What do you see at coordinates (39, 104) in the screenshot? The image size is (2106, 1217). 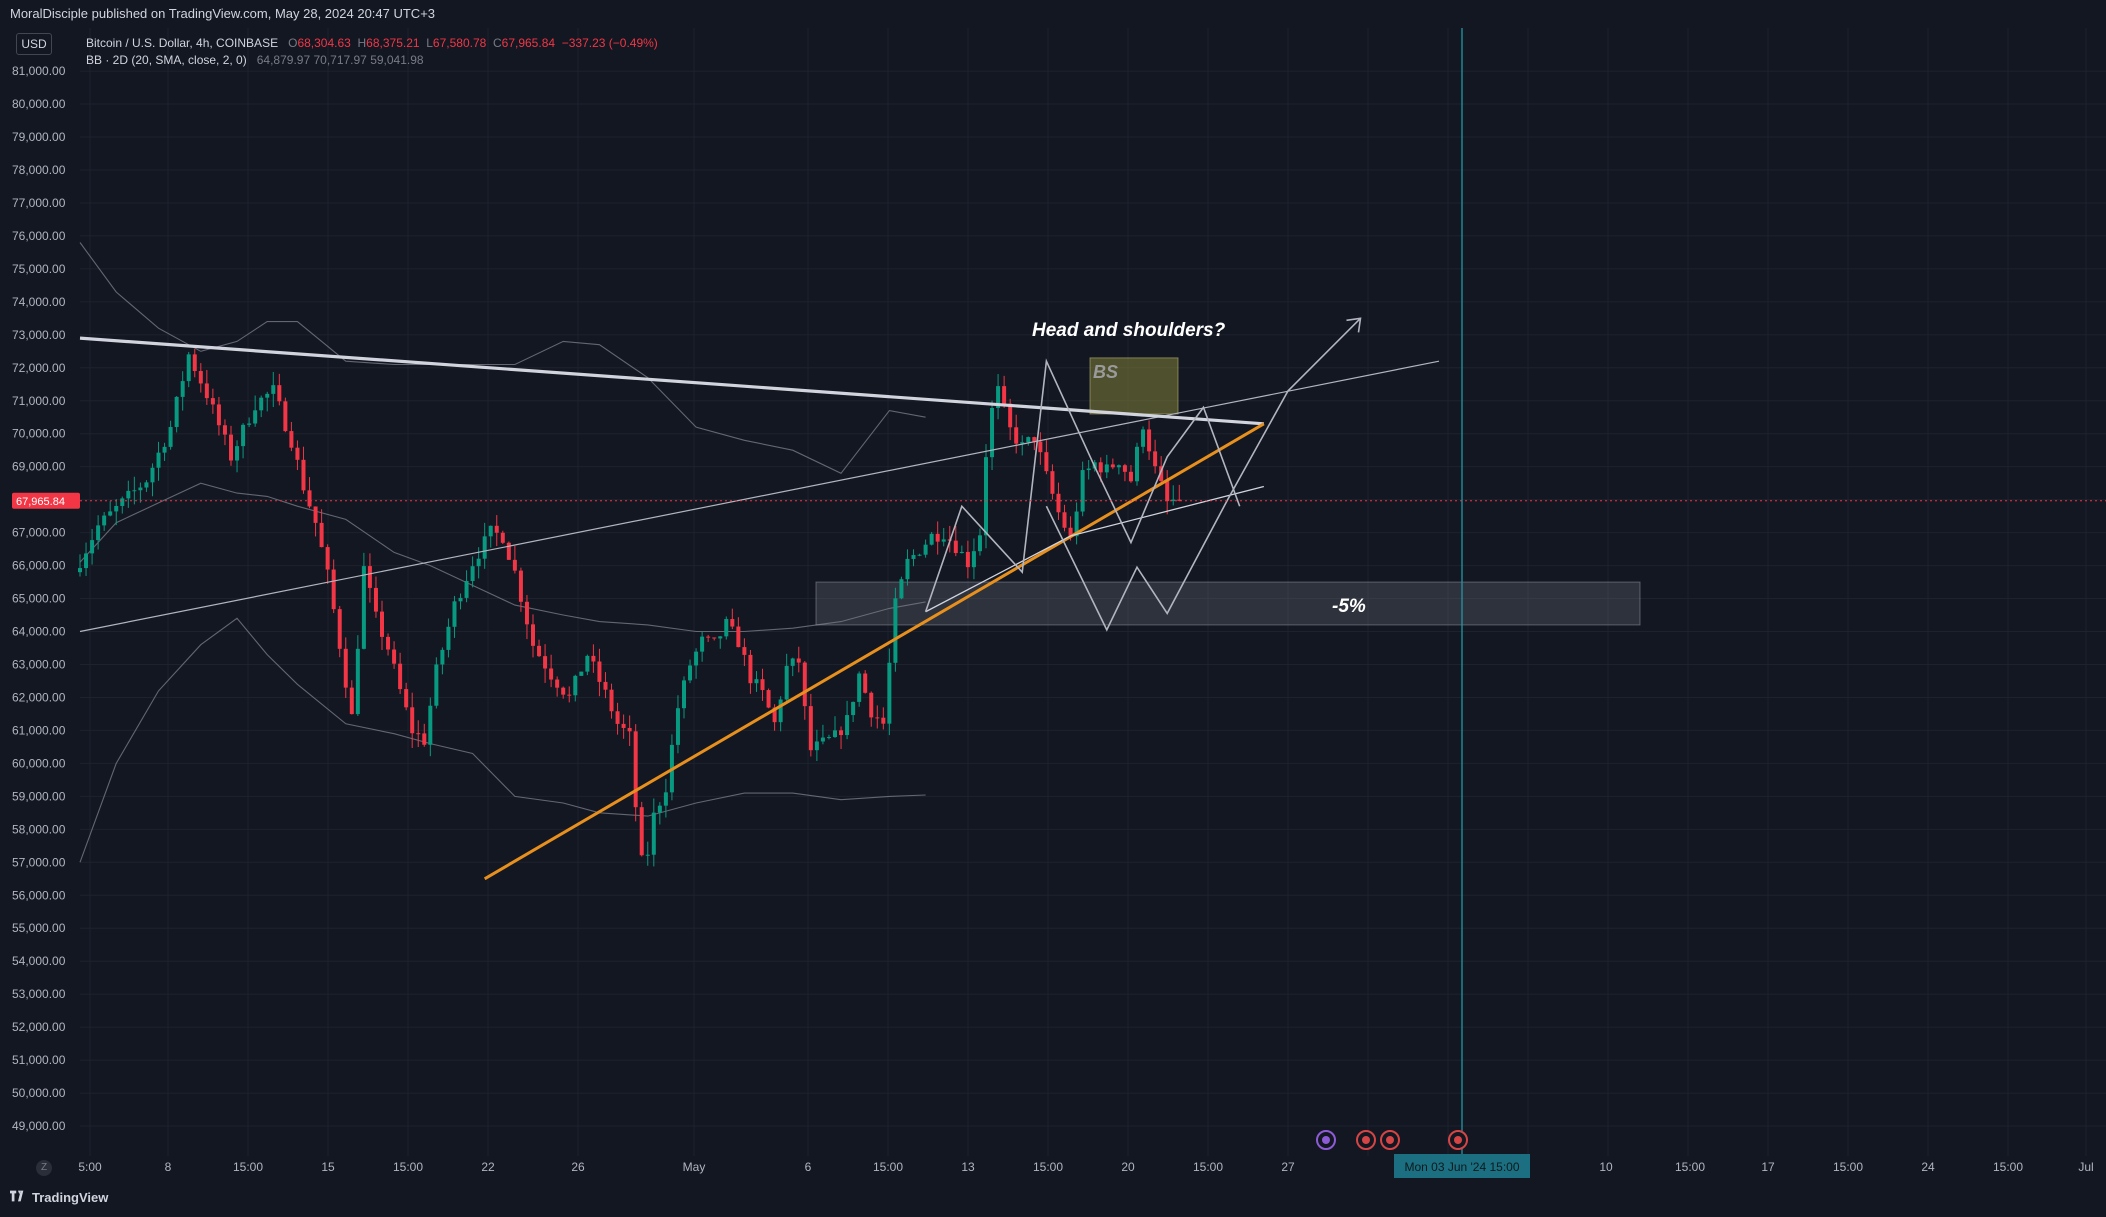 I see `price-tick-label: 80,000.00` at bounding box center [39, 104].